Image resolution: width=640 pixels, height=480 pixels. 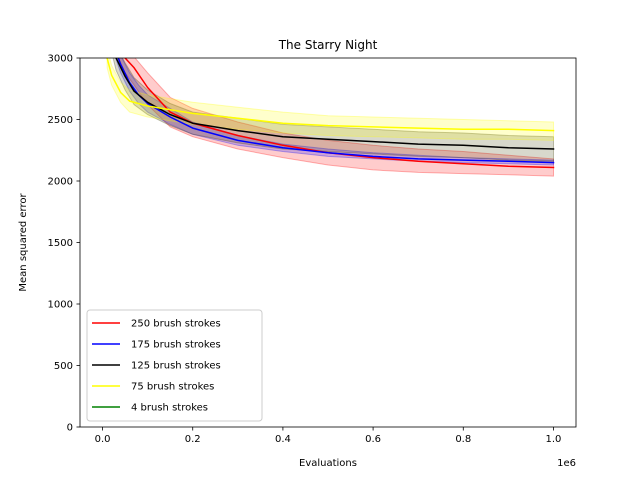 I want to click on y-tick-label: 3000, so click(x=60, y=59).